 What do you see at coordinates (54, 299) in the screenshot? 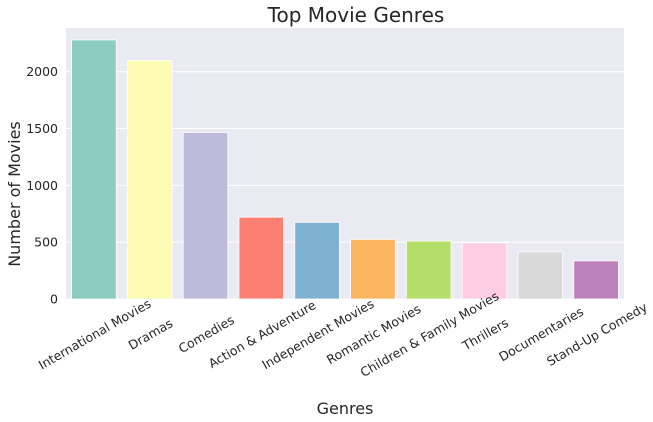
I see `y-tick-label: 0` at bounding box center [54, 299].